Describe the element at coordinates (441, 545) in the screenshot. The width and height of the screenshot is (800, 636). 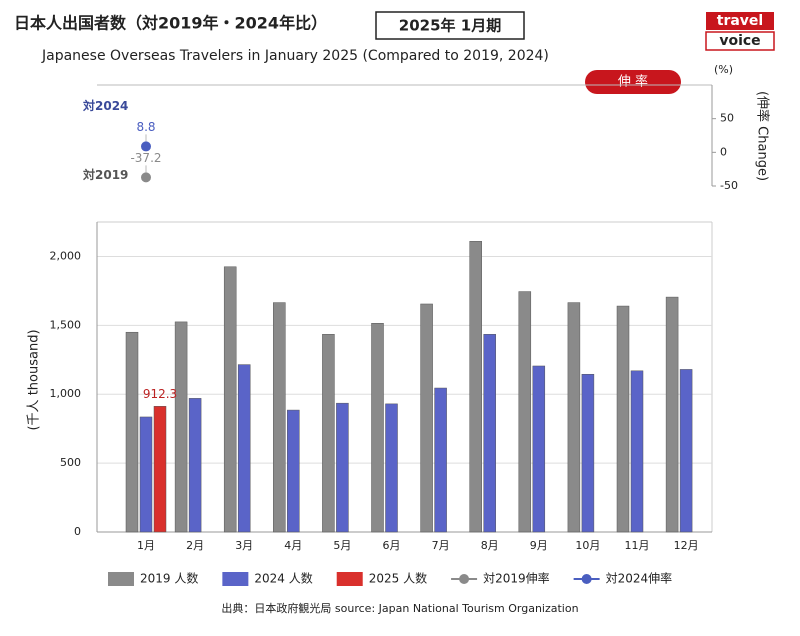
I see `x-tick-label: 7月` at that location.